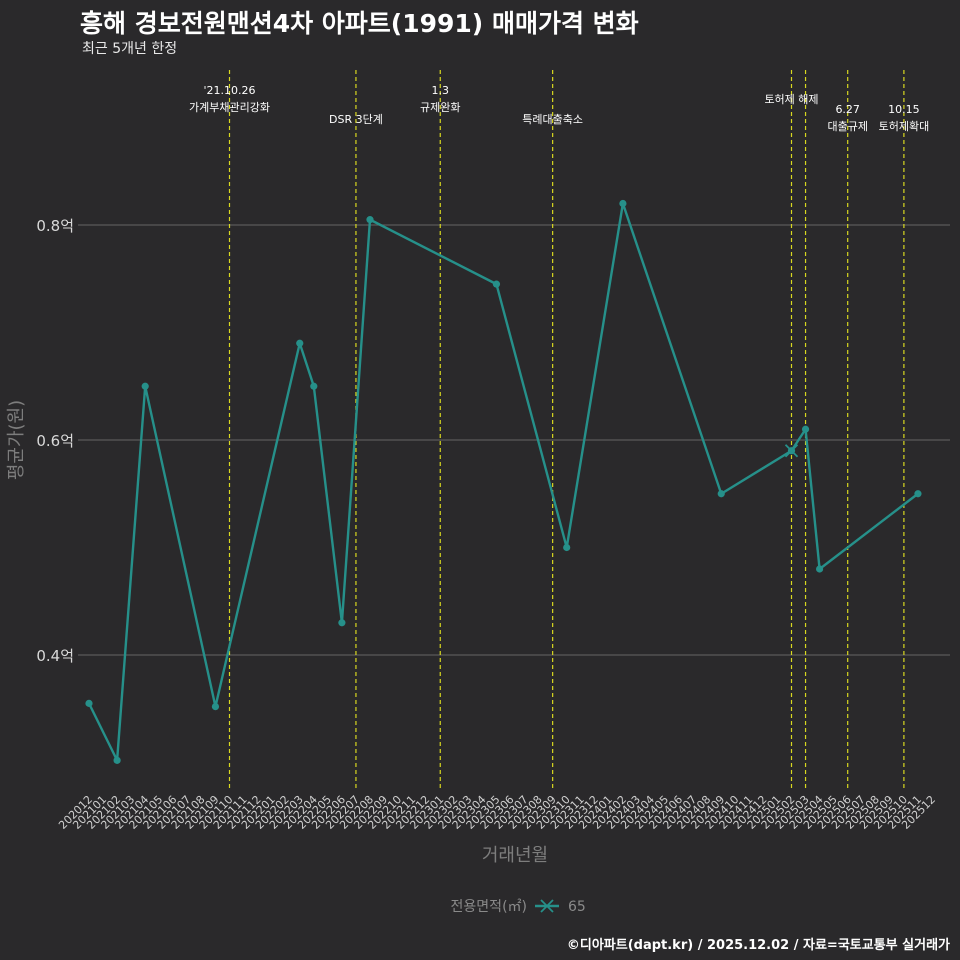  Describe the element at coordinates (16, 440) in the screenshot. I see `y-axis-title: 평균가(원)` at that location.